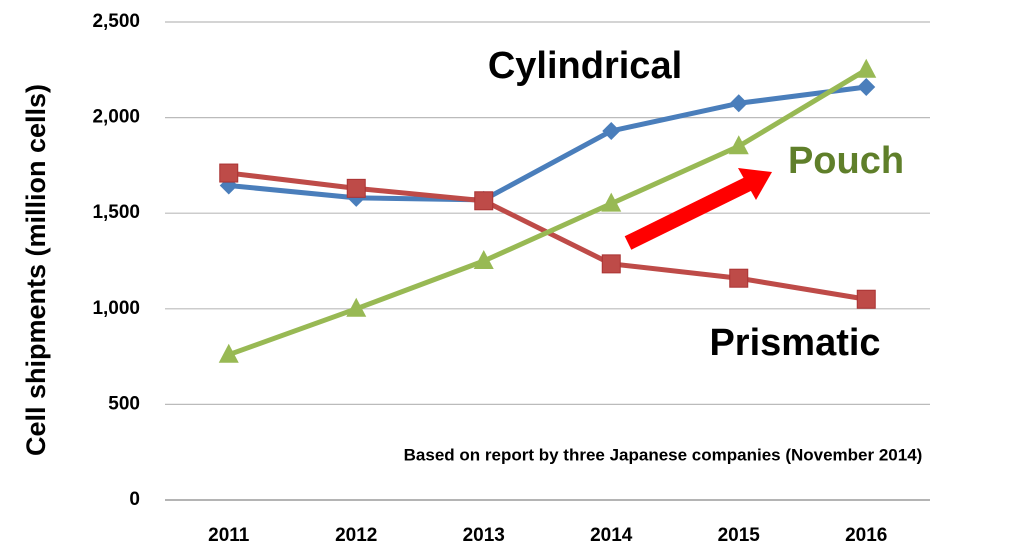  I want to click on arrow, so click(698, 209).